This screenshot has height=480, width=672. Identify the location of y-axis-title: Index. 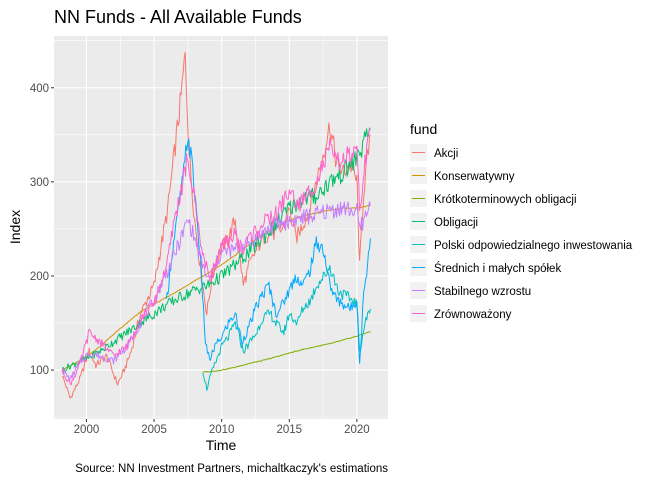
(15, 227).